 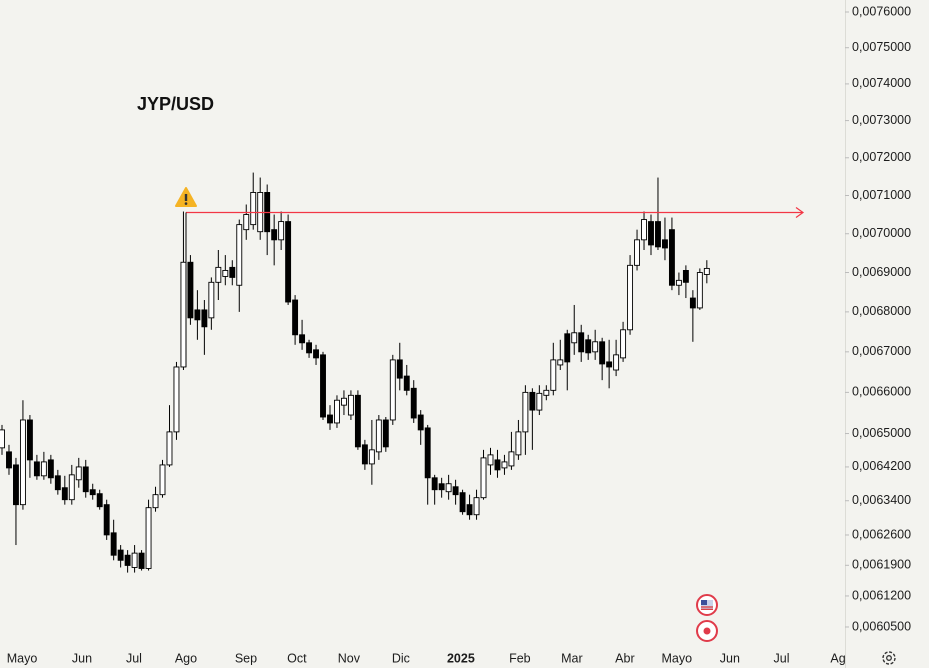 I want to click on y-tick-label: 0,0075000, so click(x=881, y=47).